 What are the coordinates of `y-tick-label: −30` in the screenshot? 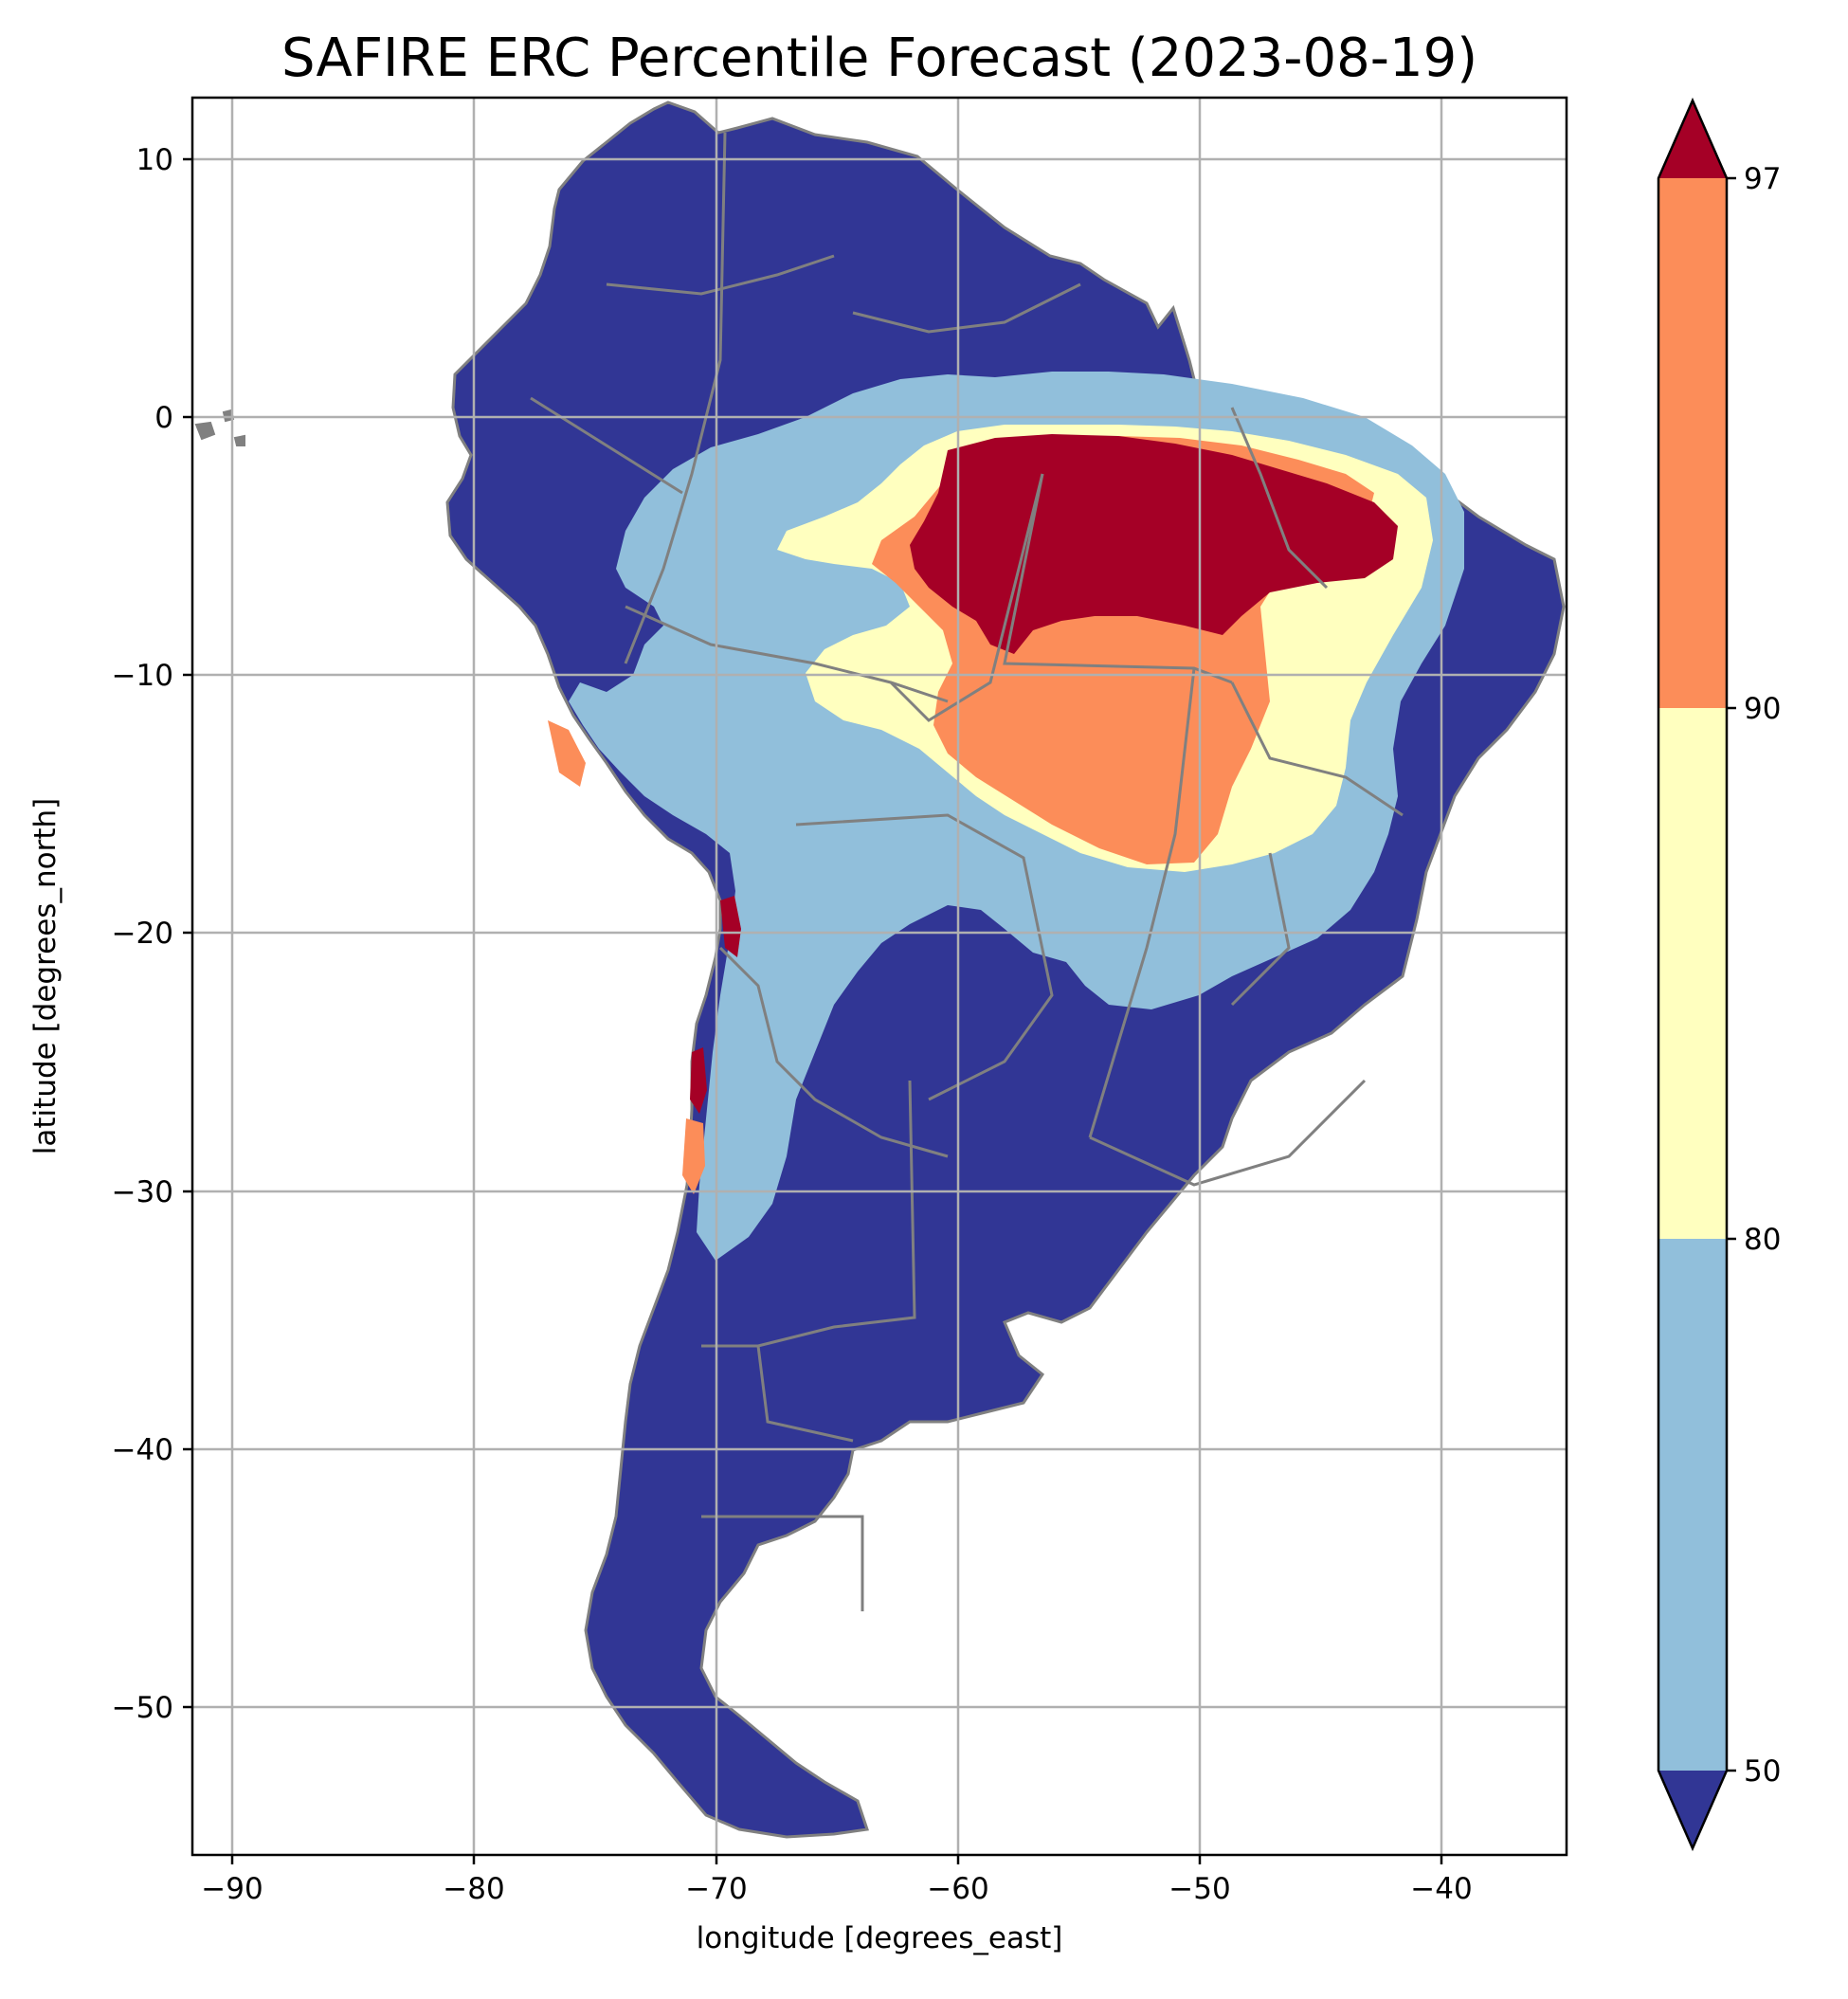 It's located at (142, 1192).